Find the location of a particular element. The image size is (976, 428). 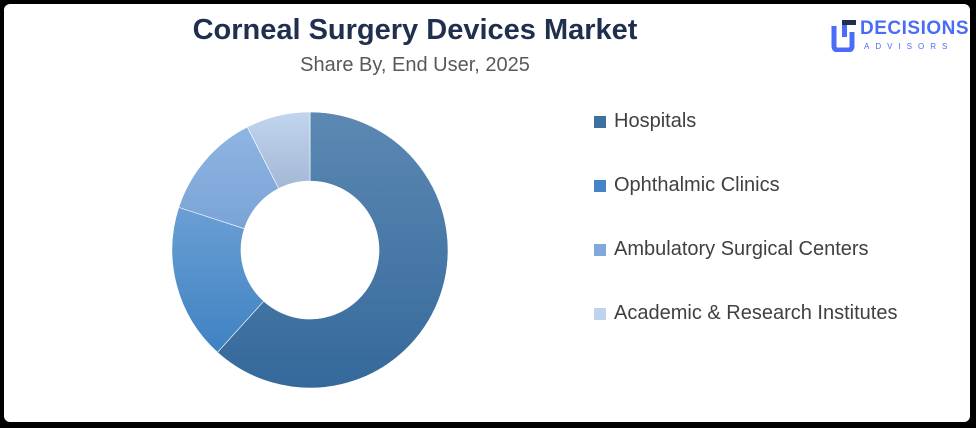

legend-label: Academic & Research Institutes is located at coordinates (756, 313).